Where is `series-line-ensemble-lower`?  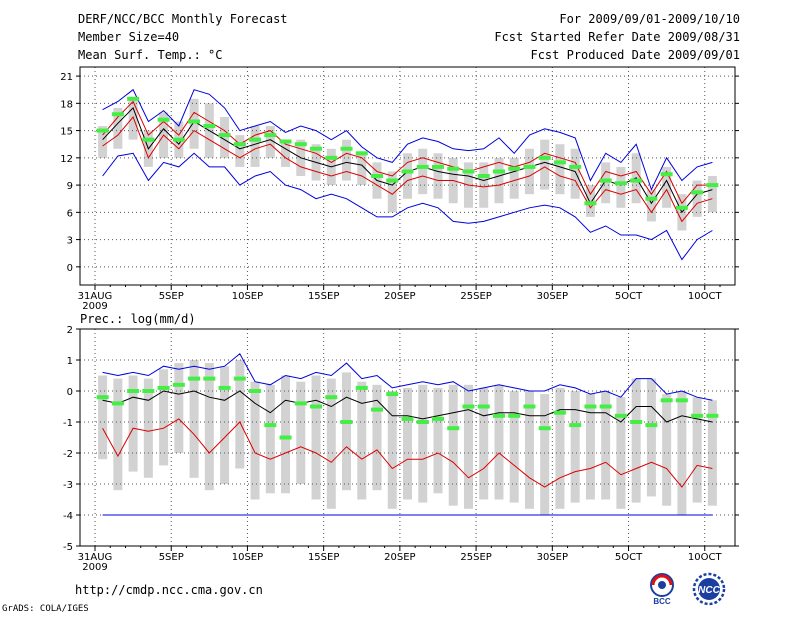 series-line-ensemble-lower is located at coordinates (407, 206).